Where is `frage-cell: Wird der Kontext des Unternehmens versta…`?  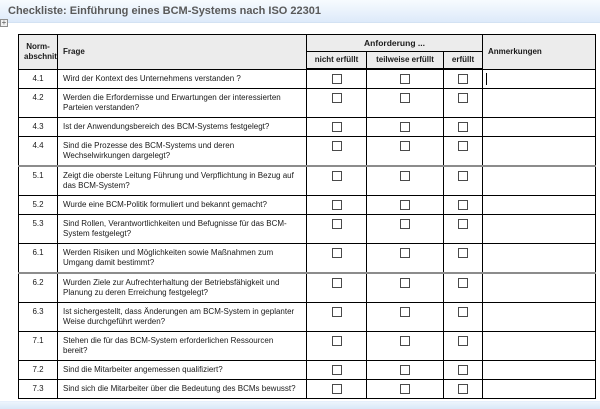
frage-cell: Wird der Kontext des Unternehmens versta… is located at coordinates (182, 78).